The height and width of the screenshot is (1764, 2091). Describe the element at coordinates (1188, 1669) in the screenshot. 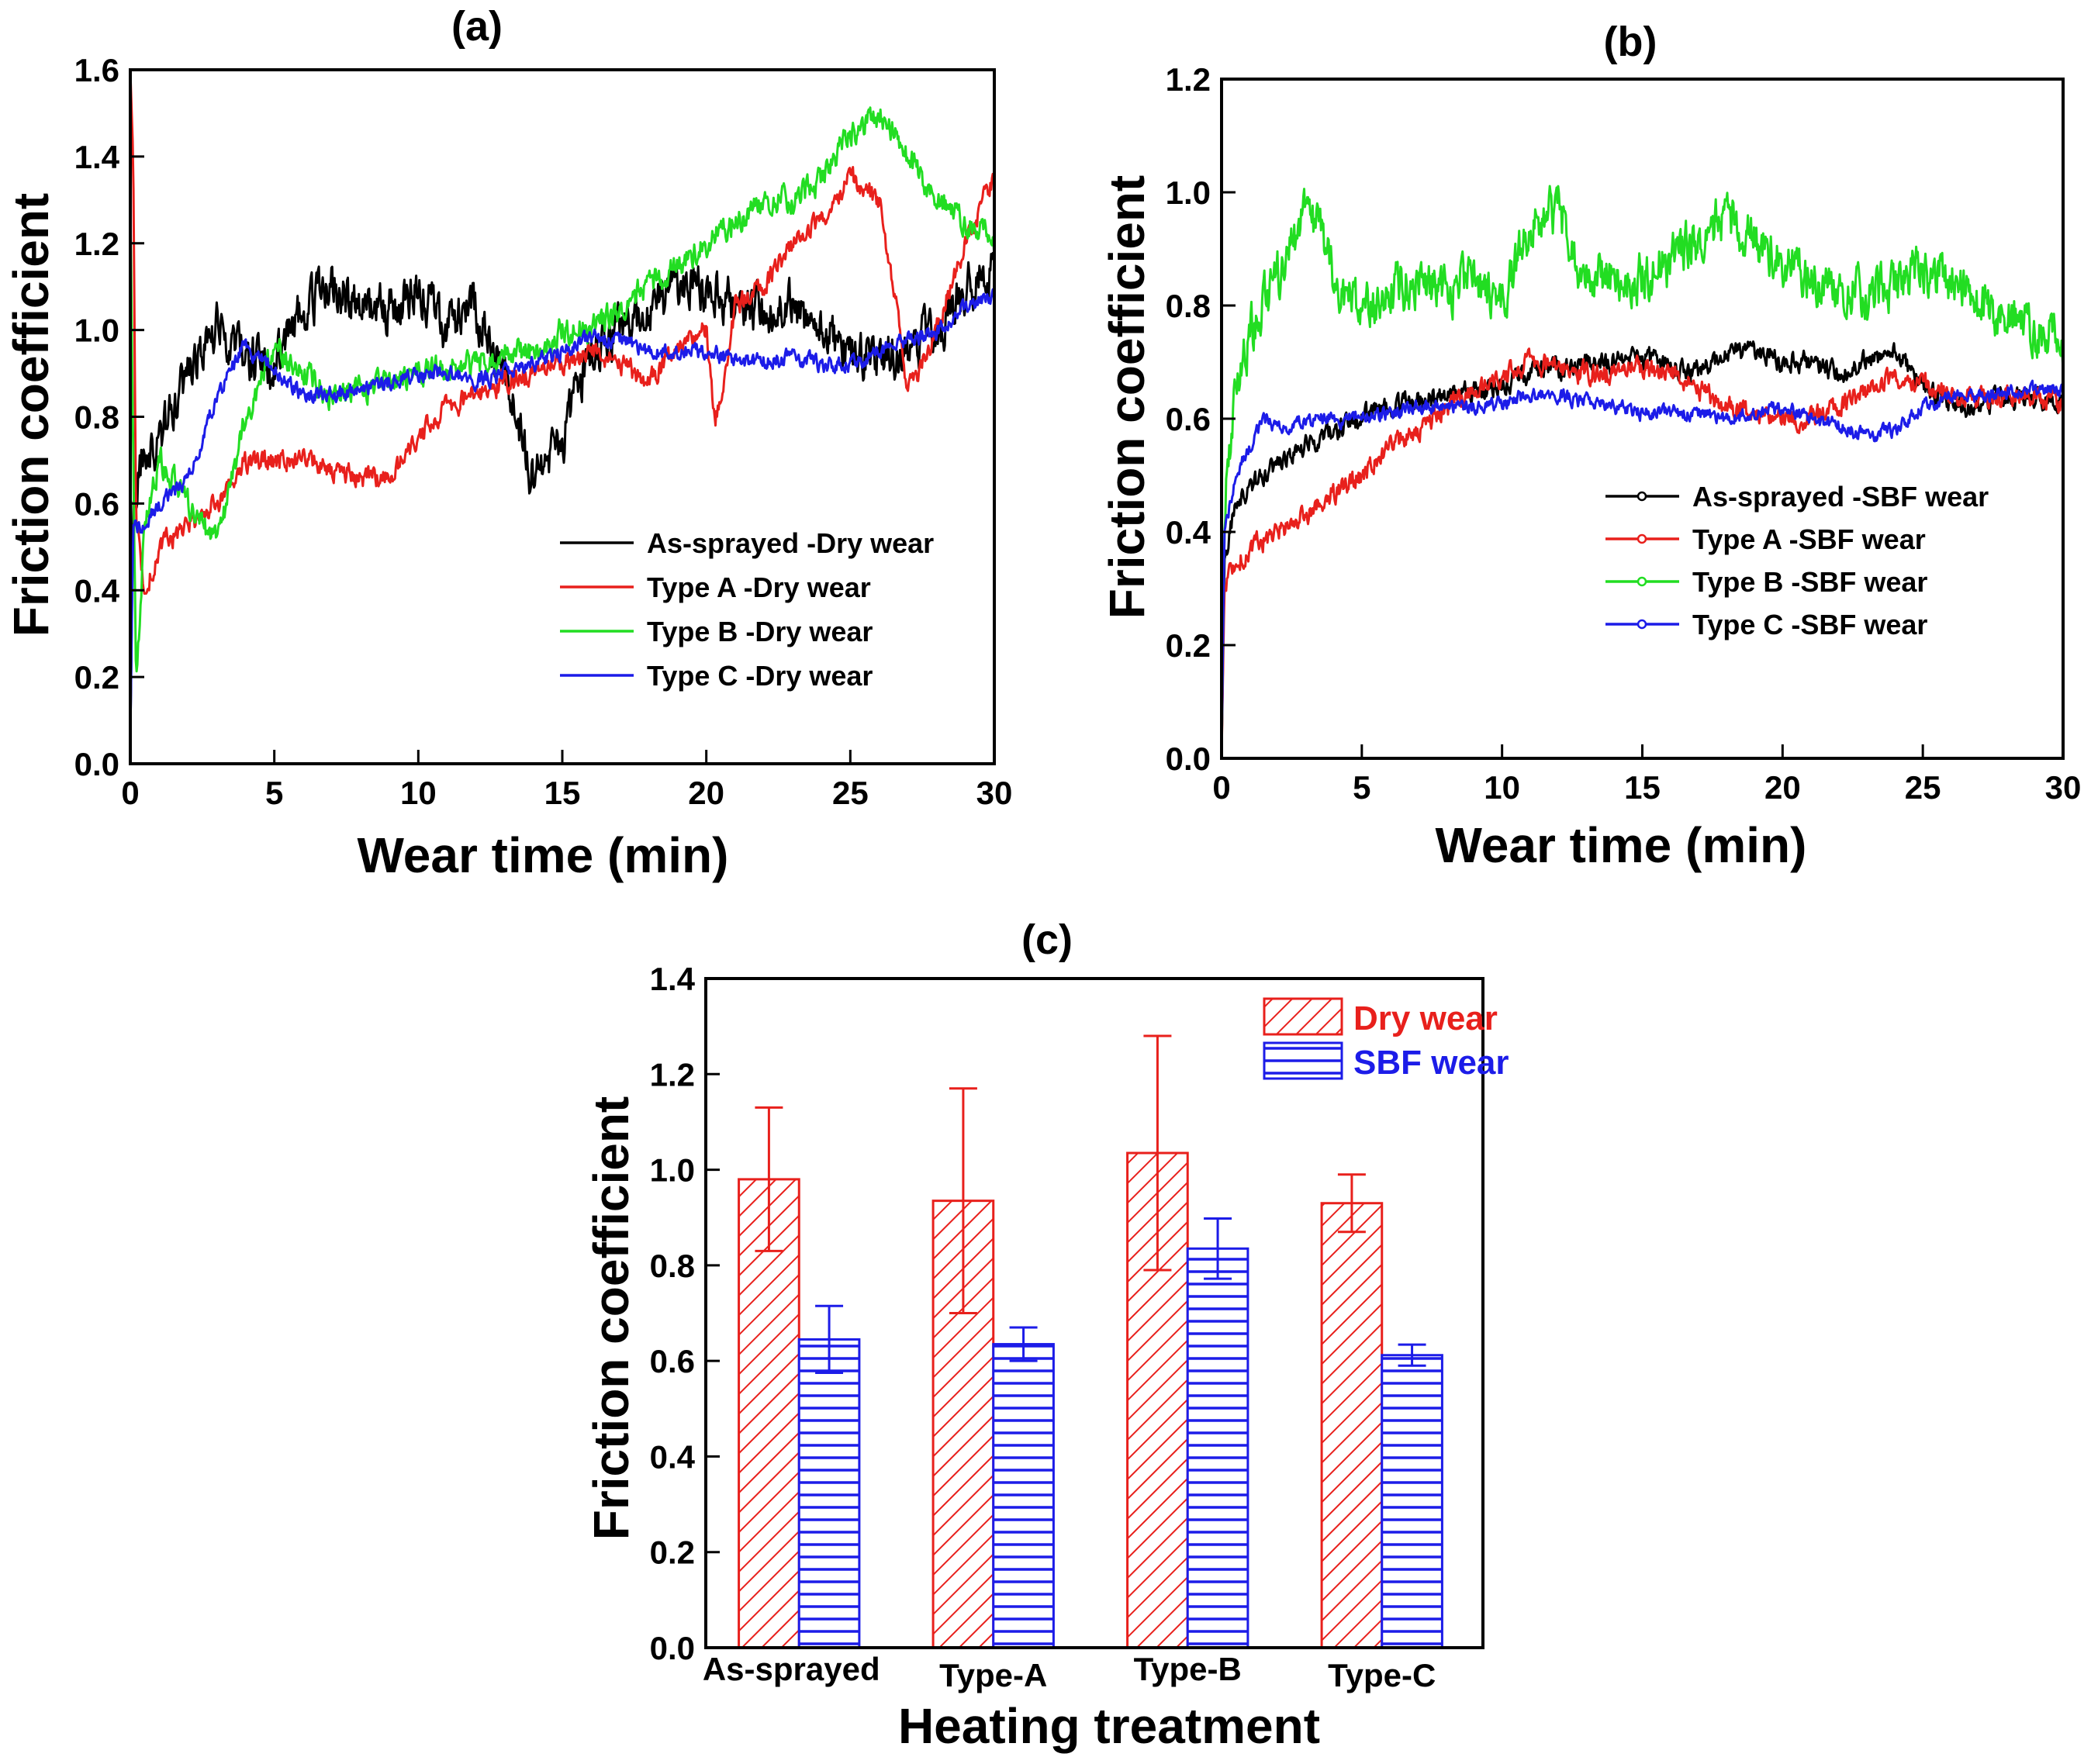

I see `x-category-label: Type-B` at that location.